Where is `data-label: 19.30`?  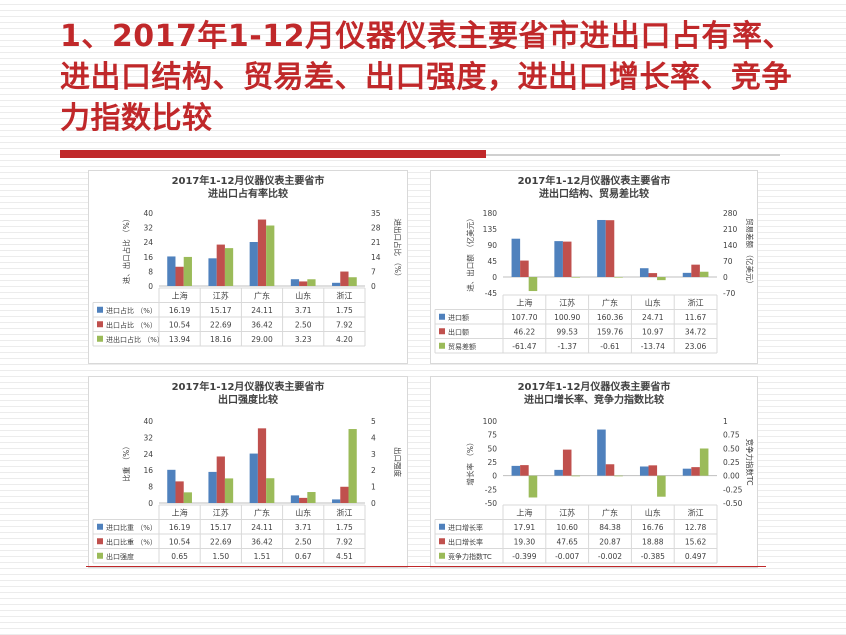 data-label: 19.30 is located at coordinates (525, 542).